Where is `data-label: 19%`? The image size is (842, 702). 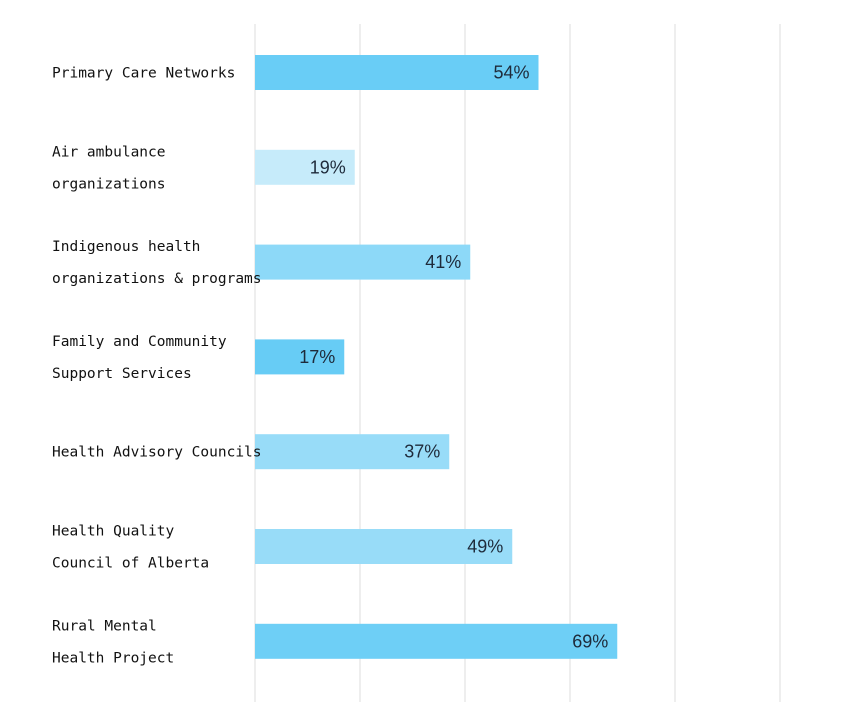
data-label: 19% is located at coordinates (328, 167).